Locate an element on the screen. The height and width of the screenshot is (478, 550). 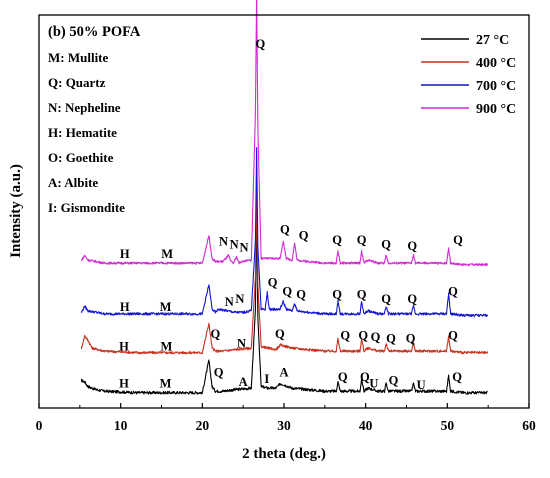
phase-key-item: I: Gismondite is located at coordinates (86, 207).